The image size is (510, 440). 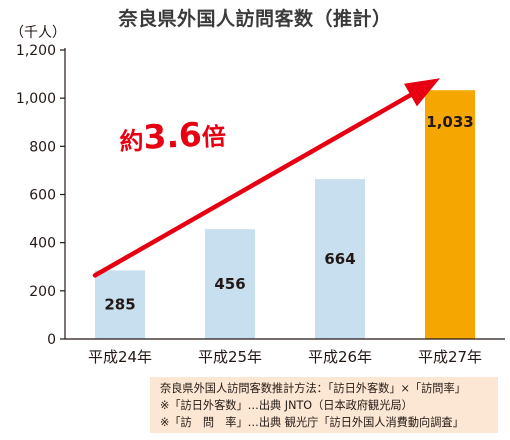 I want to click on note-line-visitors-source: ※「訪日外客数」…出典 JNTO（日本政府観光局）, so click(x=286, y=405).